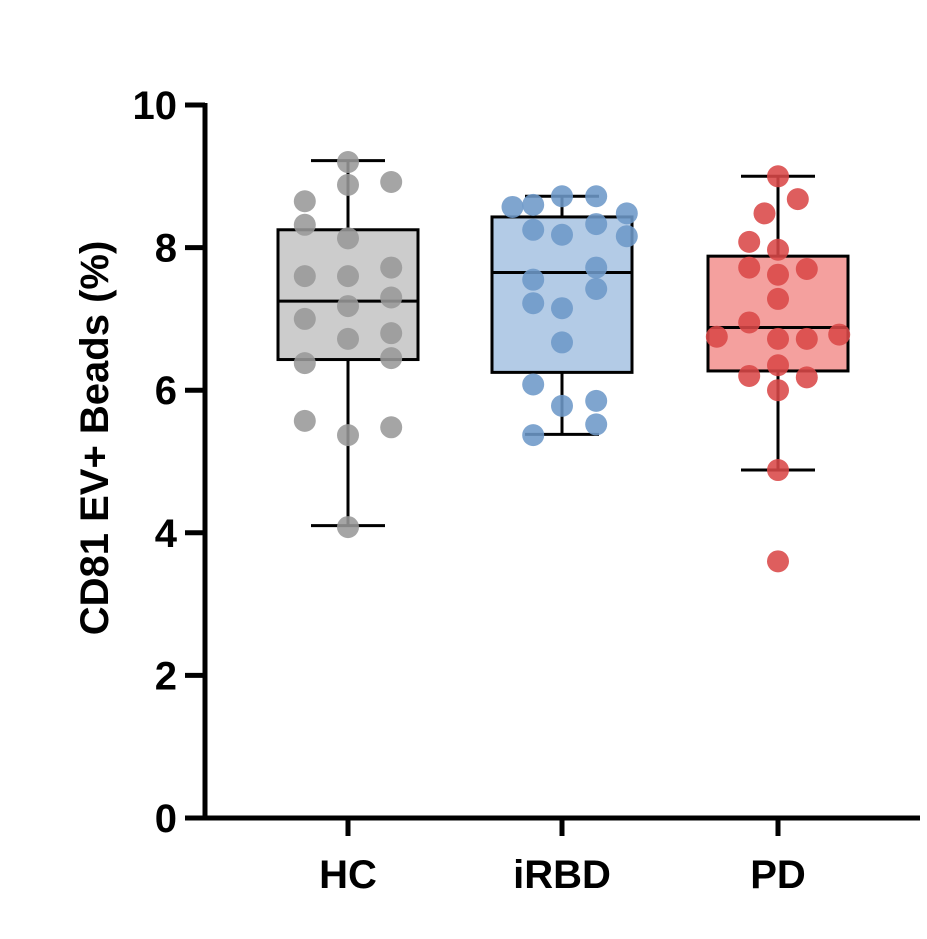  Describe the element at coordinates (348, 875) in the screenshot. I see `x-tick-label: HC` at that location.